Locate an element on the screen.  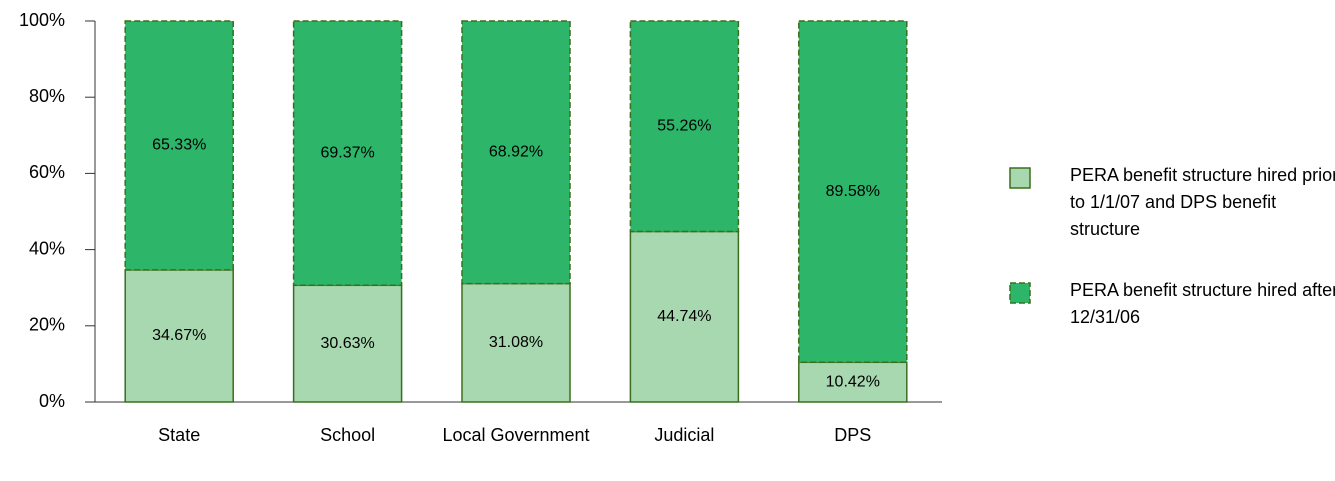
value-label: 69.37% is located at coordinates (347, 152).